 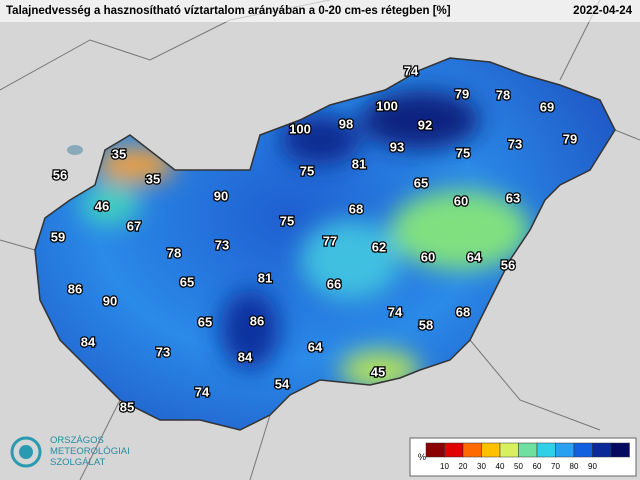 I want to click on station-value: 58, so click(x=426, y=324).